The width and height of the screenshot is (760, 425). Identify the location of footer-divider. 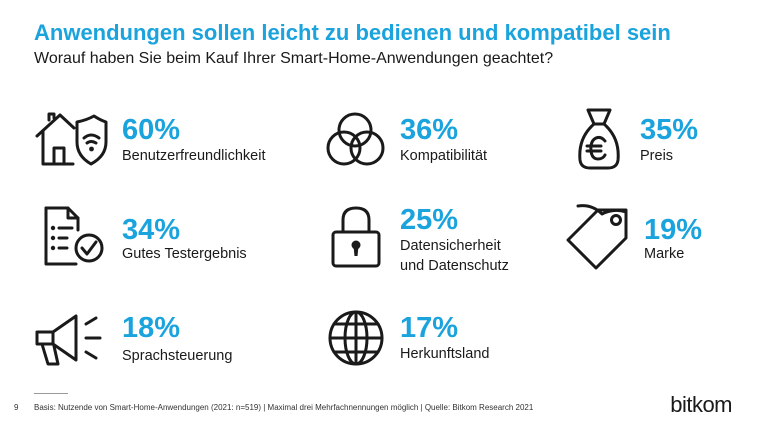
(51, 393).